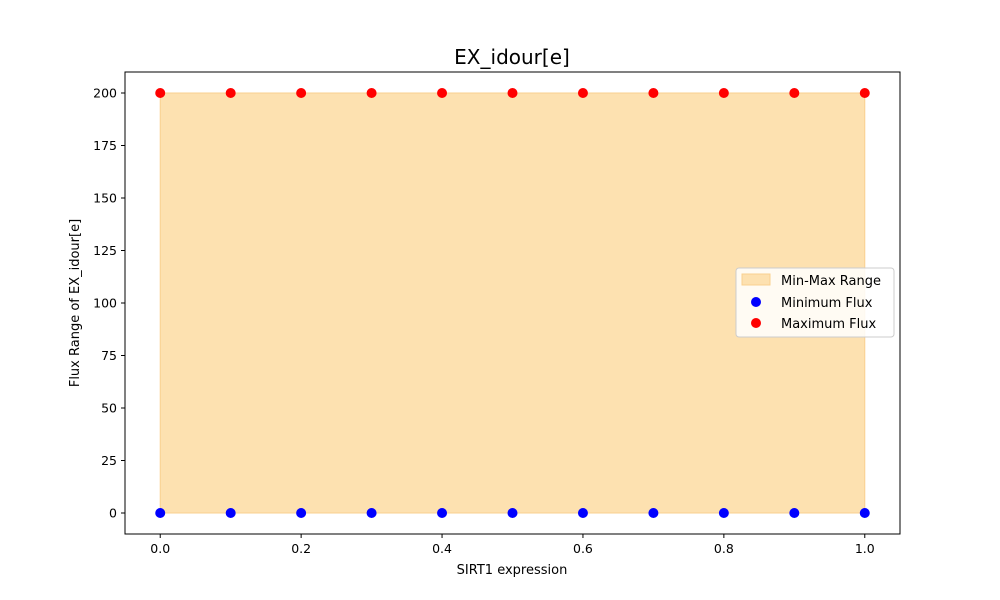 The width and height of the screenshot is (1000, 600). What do you see at coordinates (109, 460) in the screenshot?
I see `y-tick-label: 25` at bounding box center [109, 460].